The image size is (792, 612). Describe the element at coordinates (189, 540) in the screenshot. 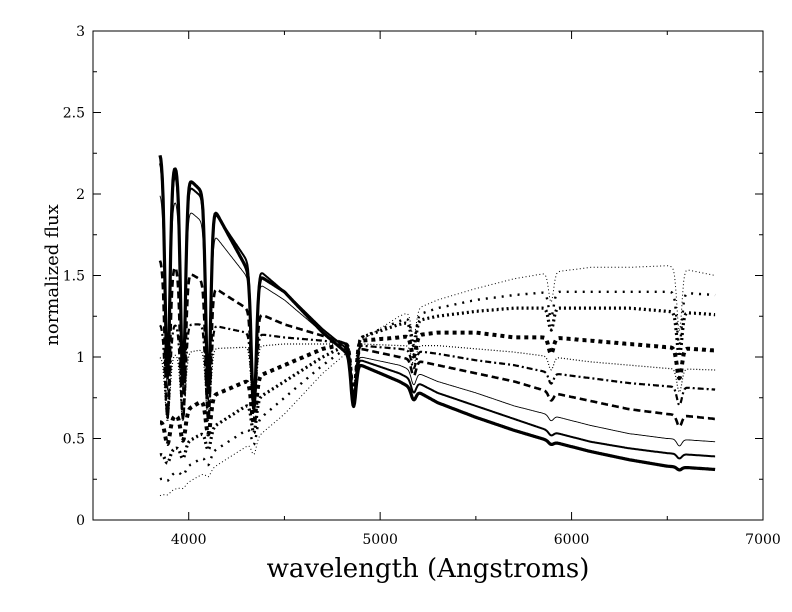

I see `x-tick-label: 4000` at that location.